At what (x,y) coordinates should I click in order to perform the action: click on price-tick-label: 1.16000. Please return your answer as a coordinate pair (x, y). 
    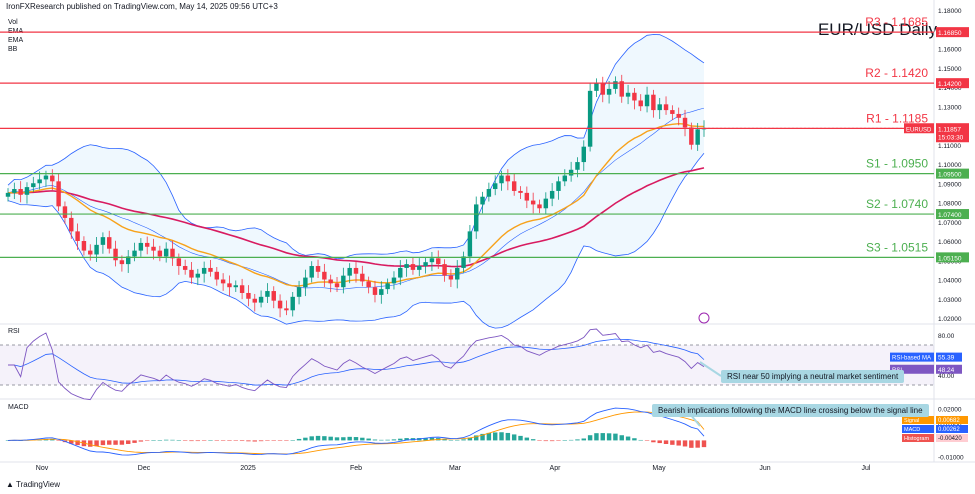
    Looking at the image, I should click on (950, 50).